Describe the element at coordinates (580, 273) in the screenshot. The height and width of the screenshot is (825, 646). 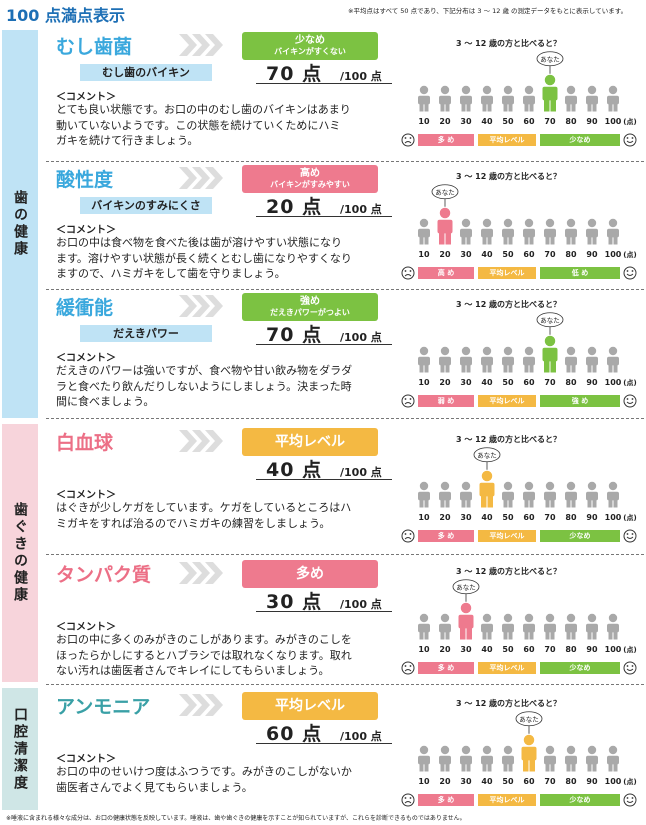
I see `scale-bar-high: 低 め` at that location.